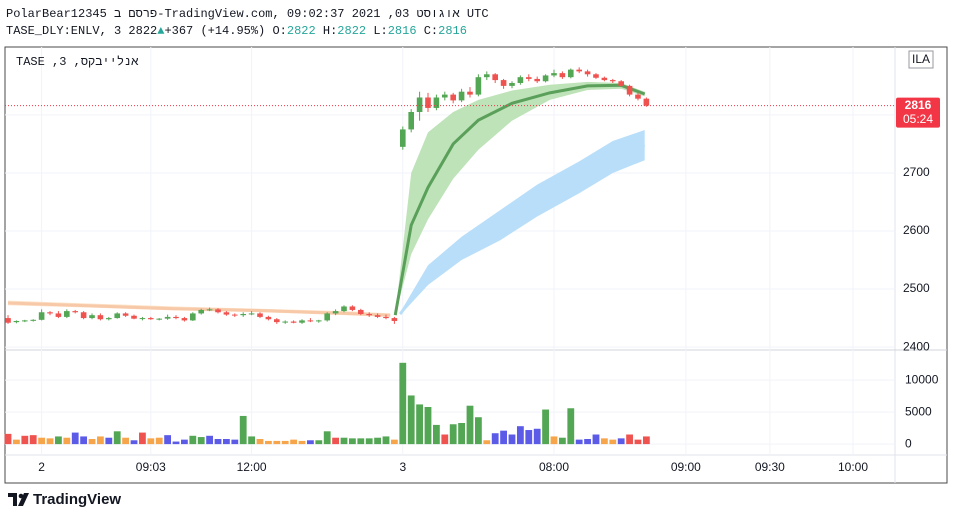 Image resolution: width=954 pixels, height=519 pixels. I want to click on up-arrow: ▲, so click(161, 31).